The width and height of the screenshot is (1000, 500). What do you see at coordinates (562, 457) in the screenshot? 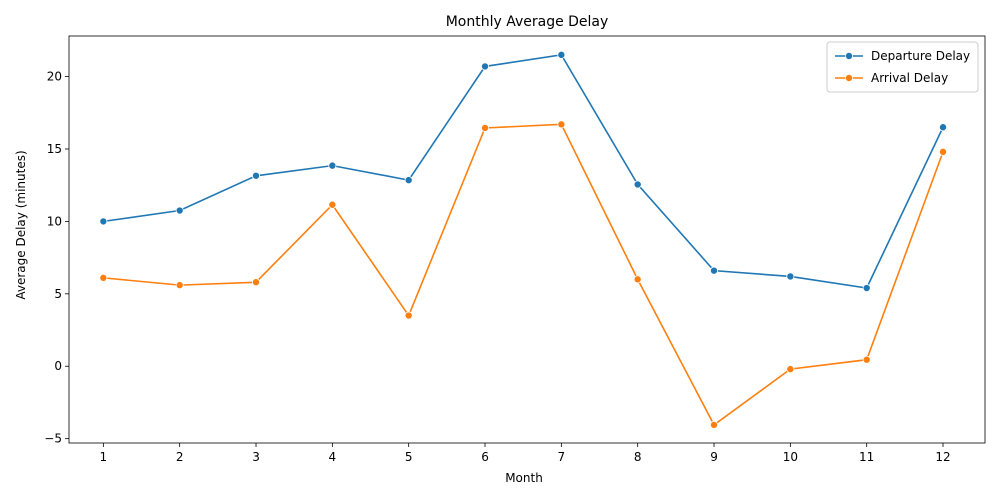
I see `x-tick-label: 7` at bounding box center [562, 457].